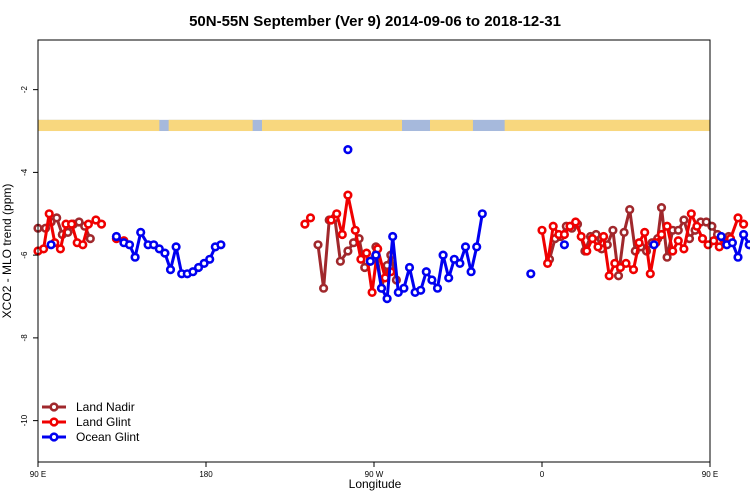 This screenshot has width=750, height=500. Describe the element at coordinates (108, 437) in the screenshot. I see `legend-label: Ocean Glint` at that location.